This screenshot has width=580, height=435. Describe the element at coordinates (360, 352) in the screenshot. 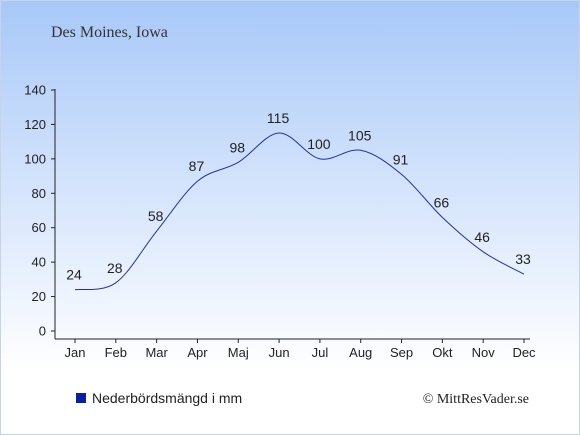

I see `x-tick-label: Aug` at that location.